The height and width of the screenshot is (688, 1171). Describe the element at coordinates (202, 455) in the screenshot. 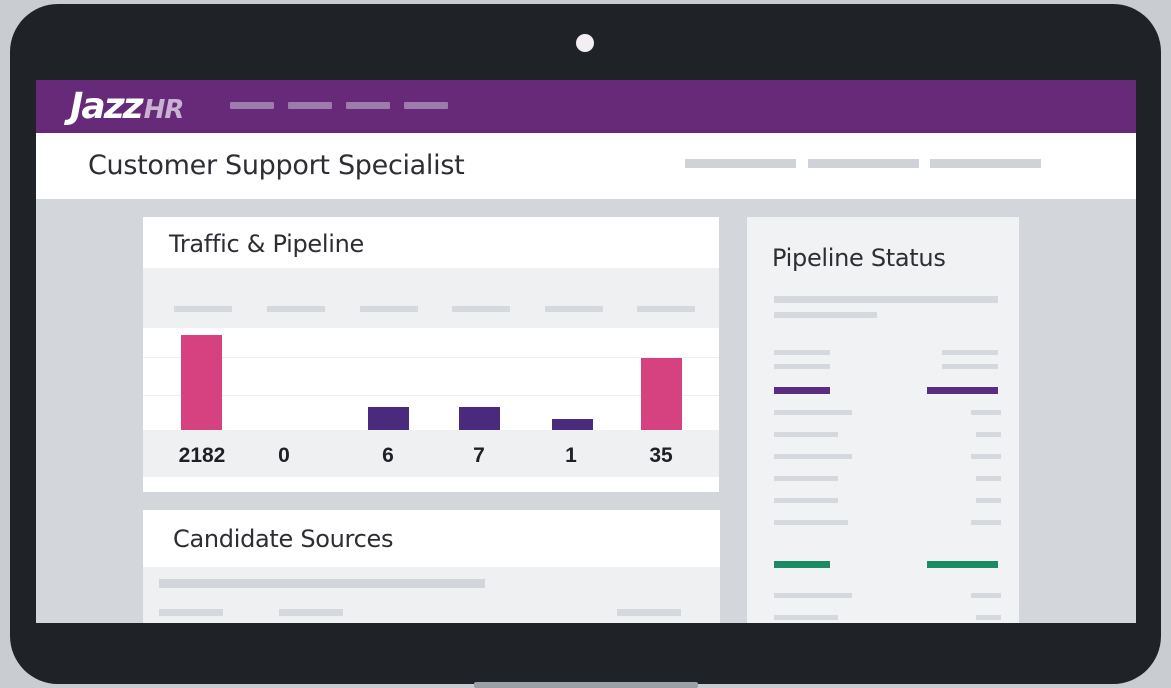

I see `stage-count-1: 2182` at that location.